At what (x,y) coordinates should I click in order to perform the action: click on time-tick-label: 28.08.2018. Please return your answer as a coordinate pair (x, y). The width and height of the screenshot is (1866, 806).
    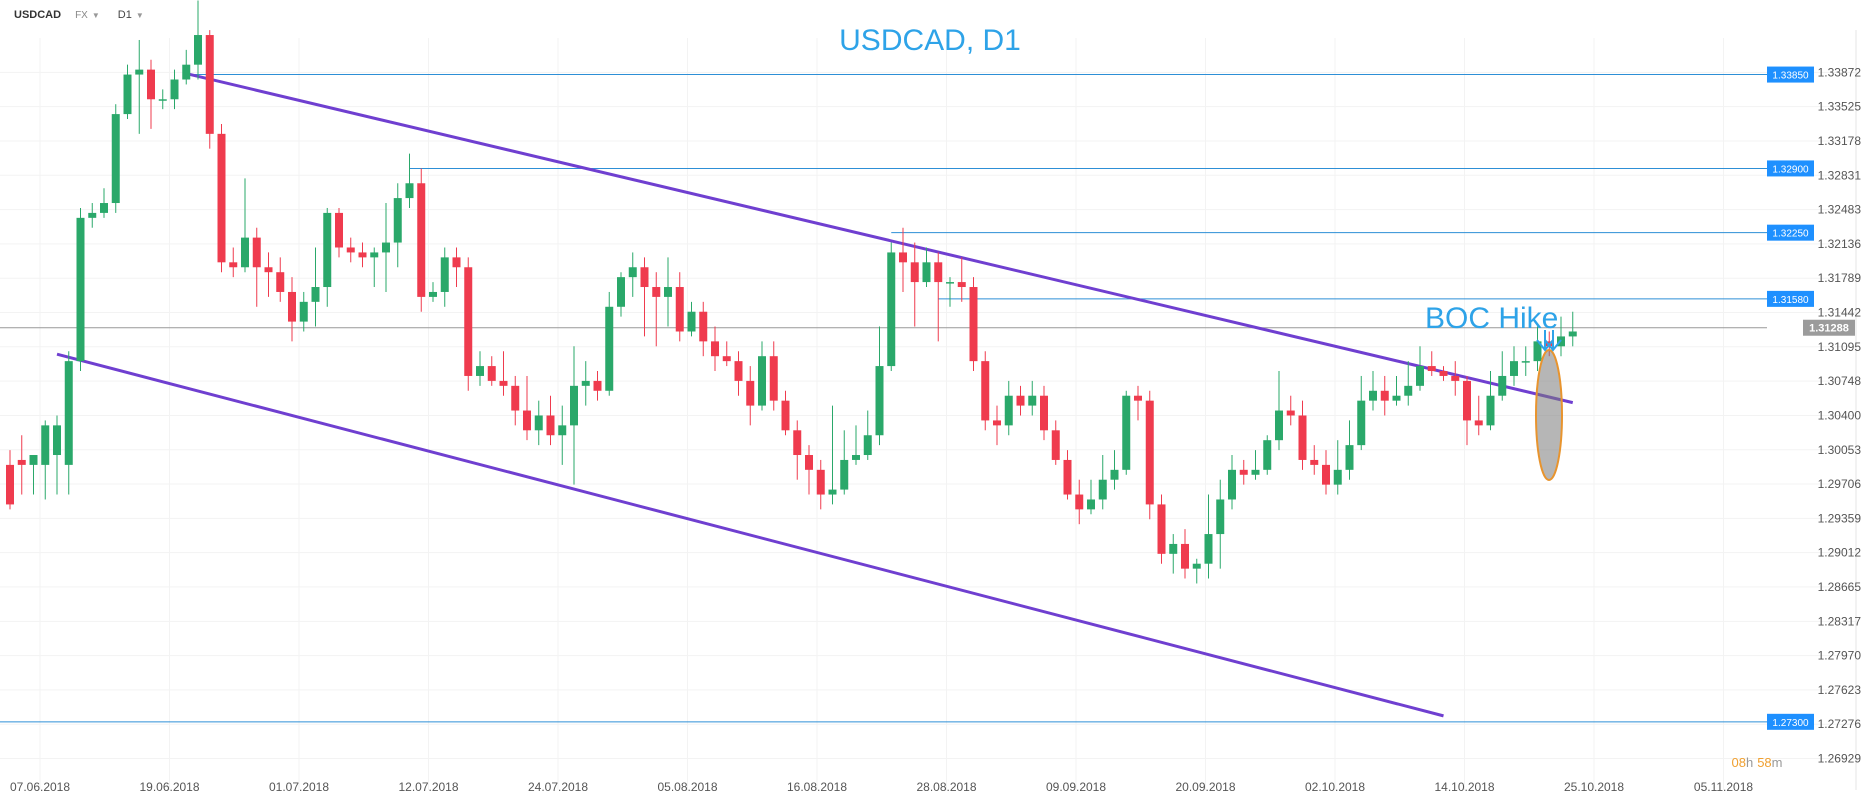
    Looking at the image, I should click on (946, 787).